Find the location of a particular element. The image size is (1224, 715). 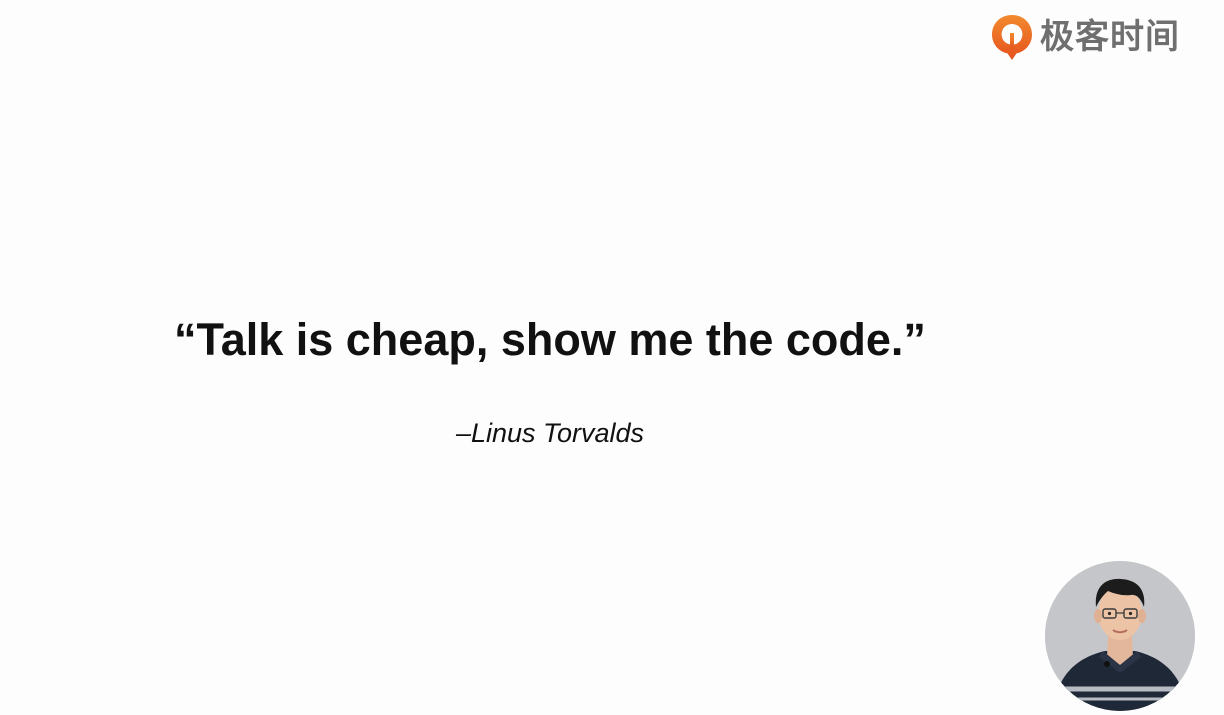

presenter-video-thumbnail is located at coordinates (1120, 636).